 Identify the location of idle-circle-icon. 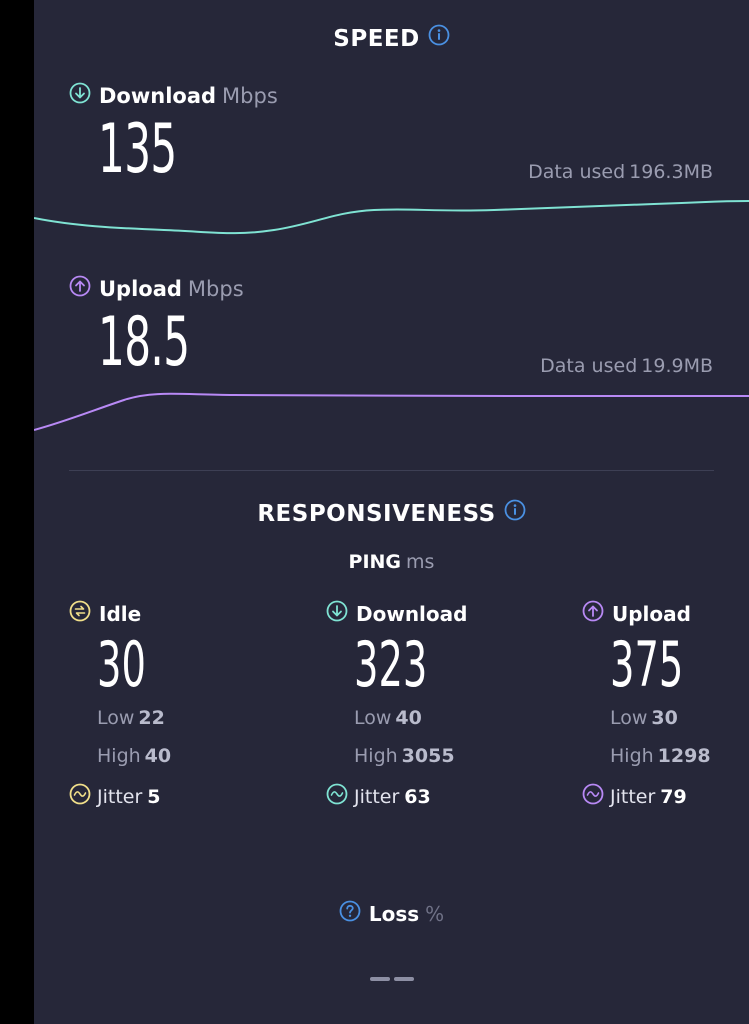
(80, 613).